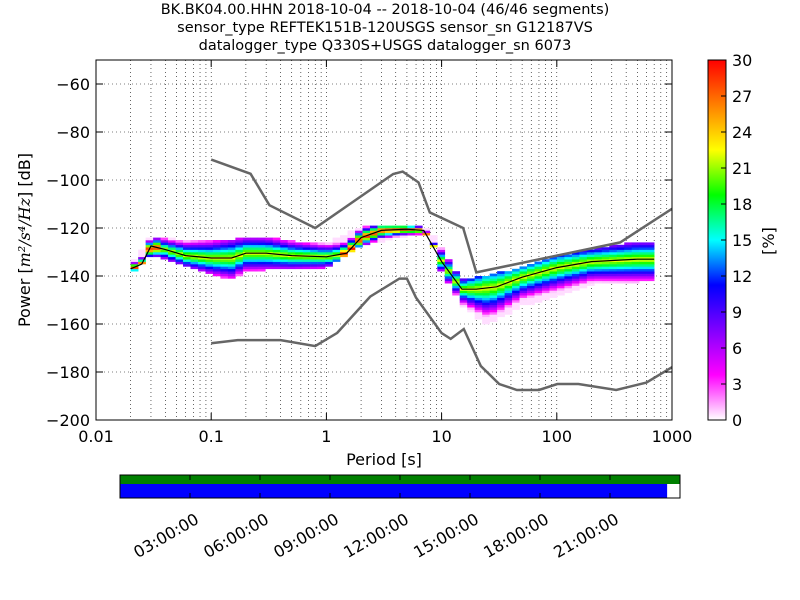 Image resolution: width=800 pixels, height=600 pixels. What do you see at coordinates (742, 276) in the screenshot?
I see `colorbar-tick-label: 12` at bounding box center [742, 276].